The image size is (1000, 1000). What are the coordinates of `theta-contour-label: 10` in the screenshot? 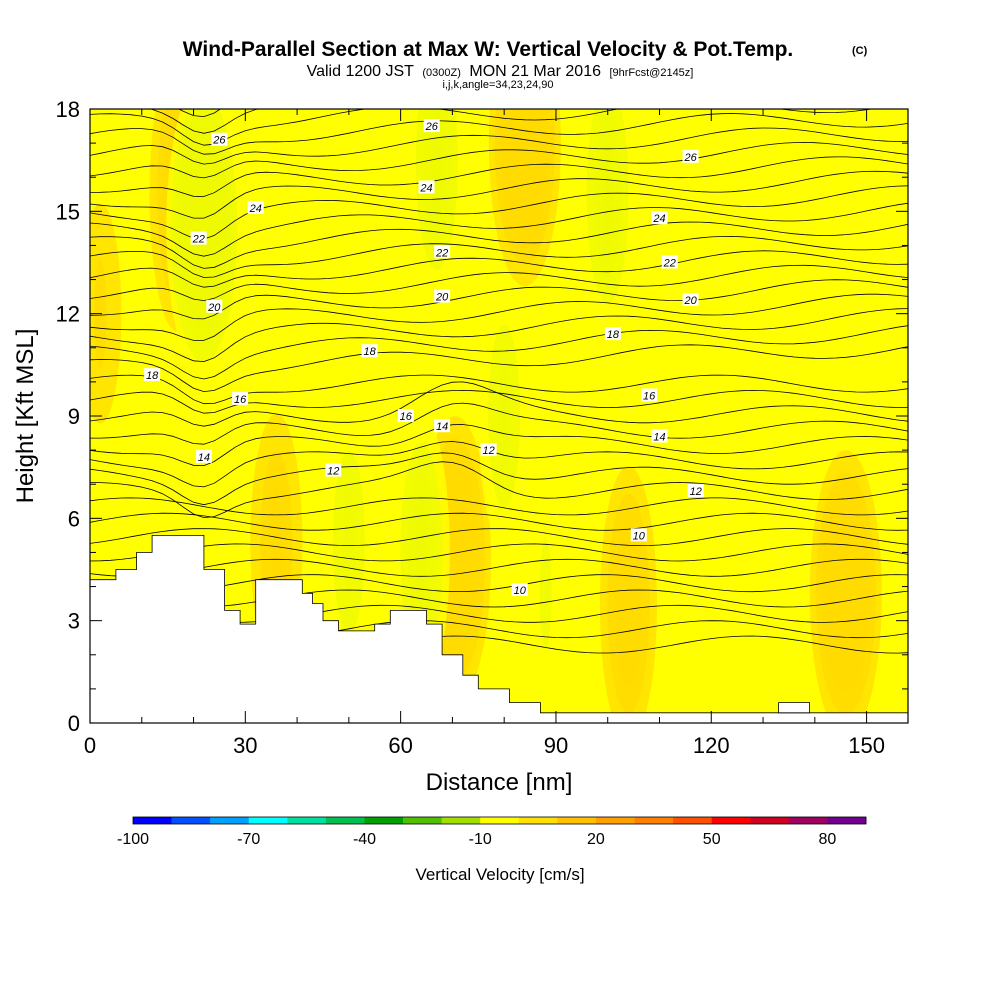 It's located at (638, 535).